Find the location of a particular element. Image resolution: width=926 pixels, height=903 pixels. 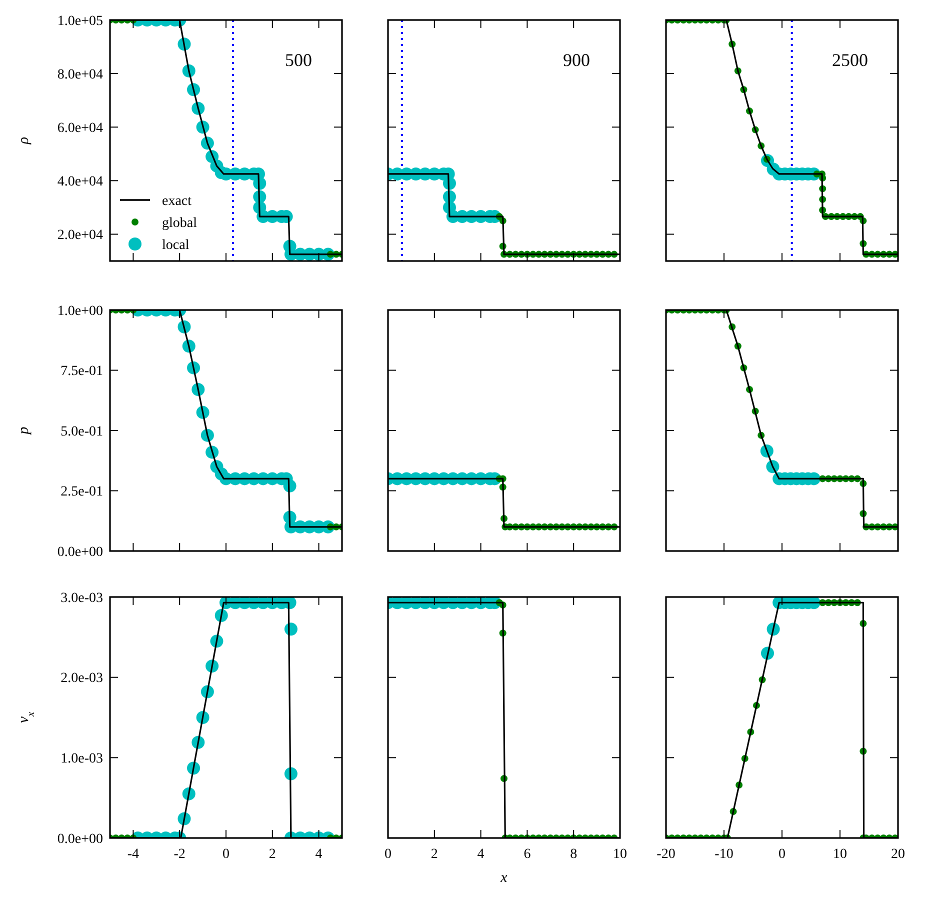

legend-label: global is located at coordinates (180, 223).